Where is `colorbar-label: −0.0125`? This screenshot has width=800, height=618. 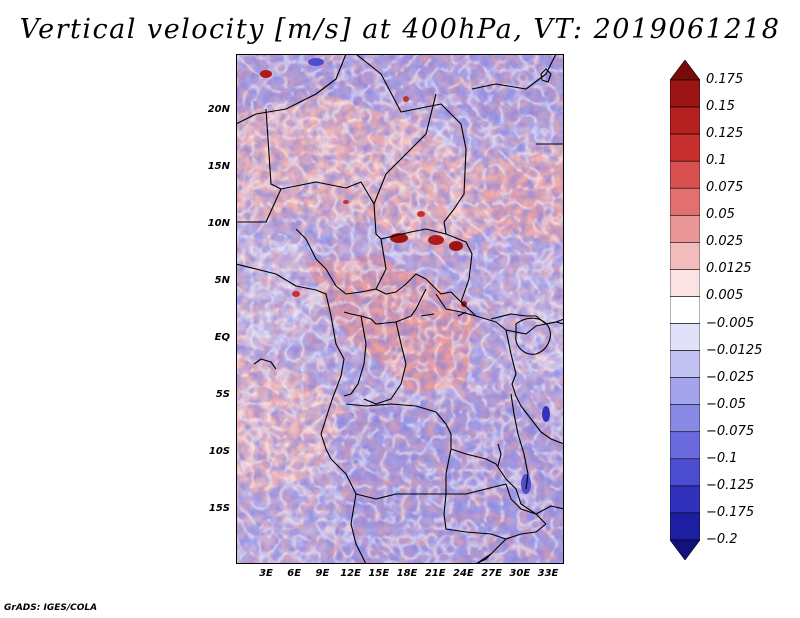
colorbar-label: −0.0125 is located at coordinates (734, 350).